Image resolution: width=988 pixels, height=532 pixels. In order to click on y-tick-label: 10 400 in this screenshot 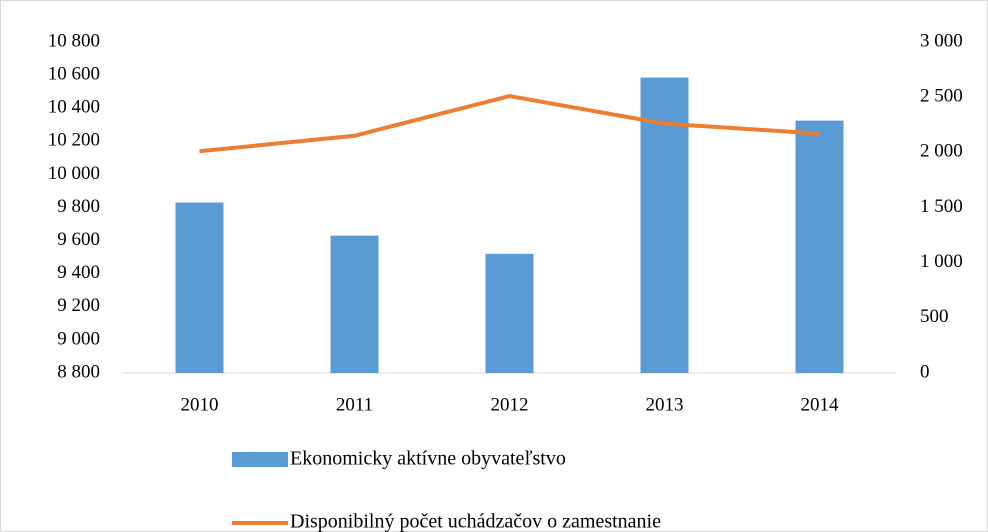, I will do `click(74, 107)`.